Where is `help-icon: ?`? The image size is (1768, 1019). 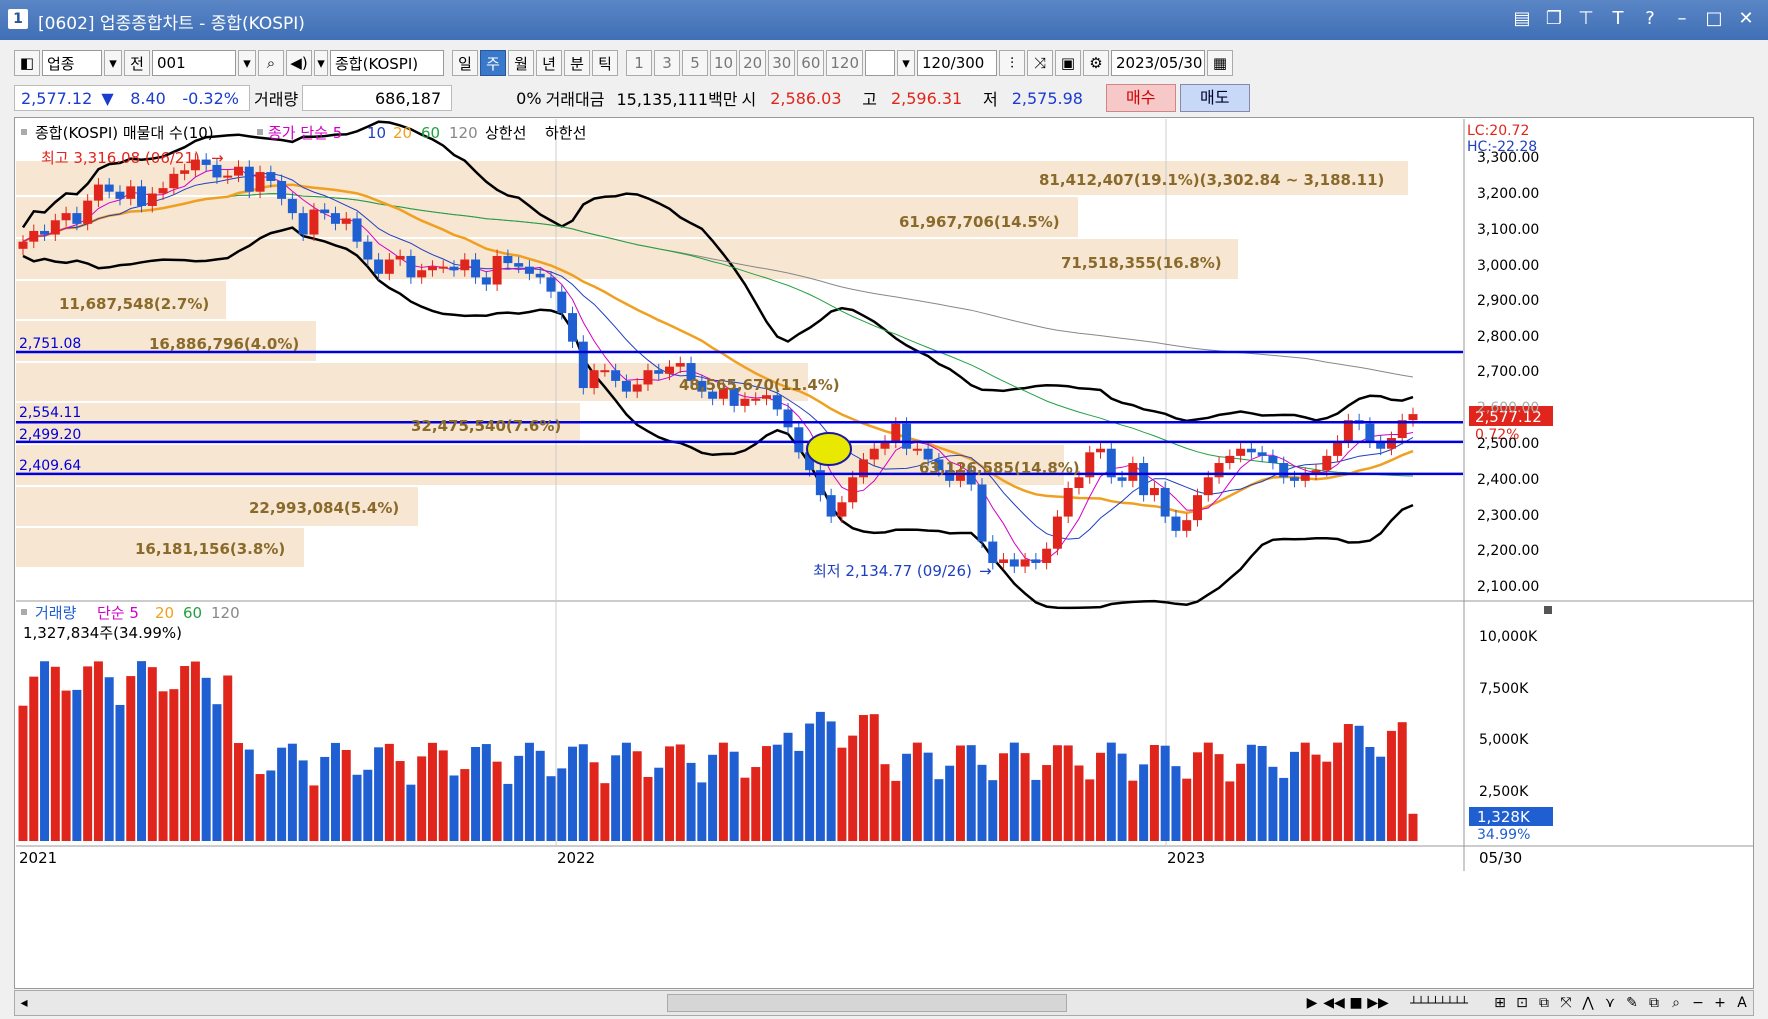 help-icon: ? is located at coordinates (1650, 18).